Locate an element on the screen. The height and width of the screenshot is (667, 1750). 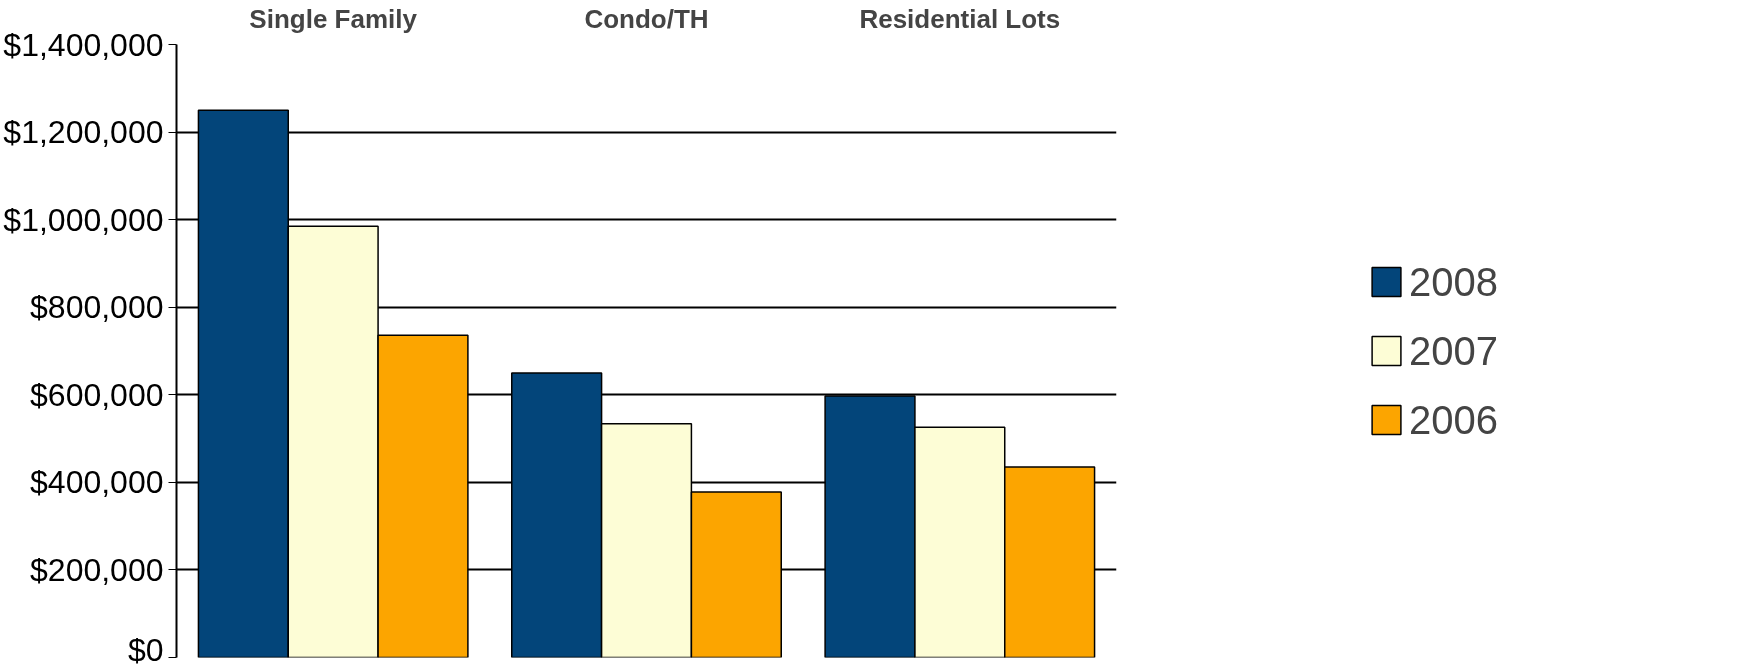
y-tick-label: $400,000 is located at coordinates (97, 482).